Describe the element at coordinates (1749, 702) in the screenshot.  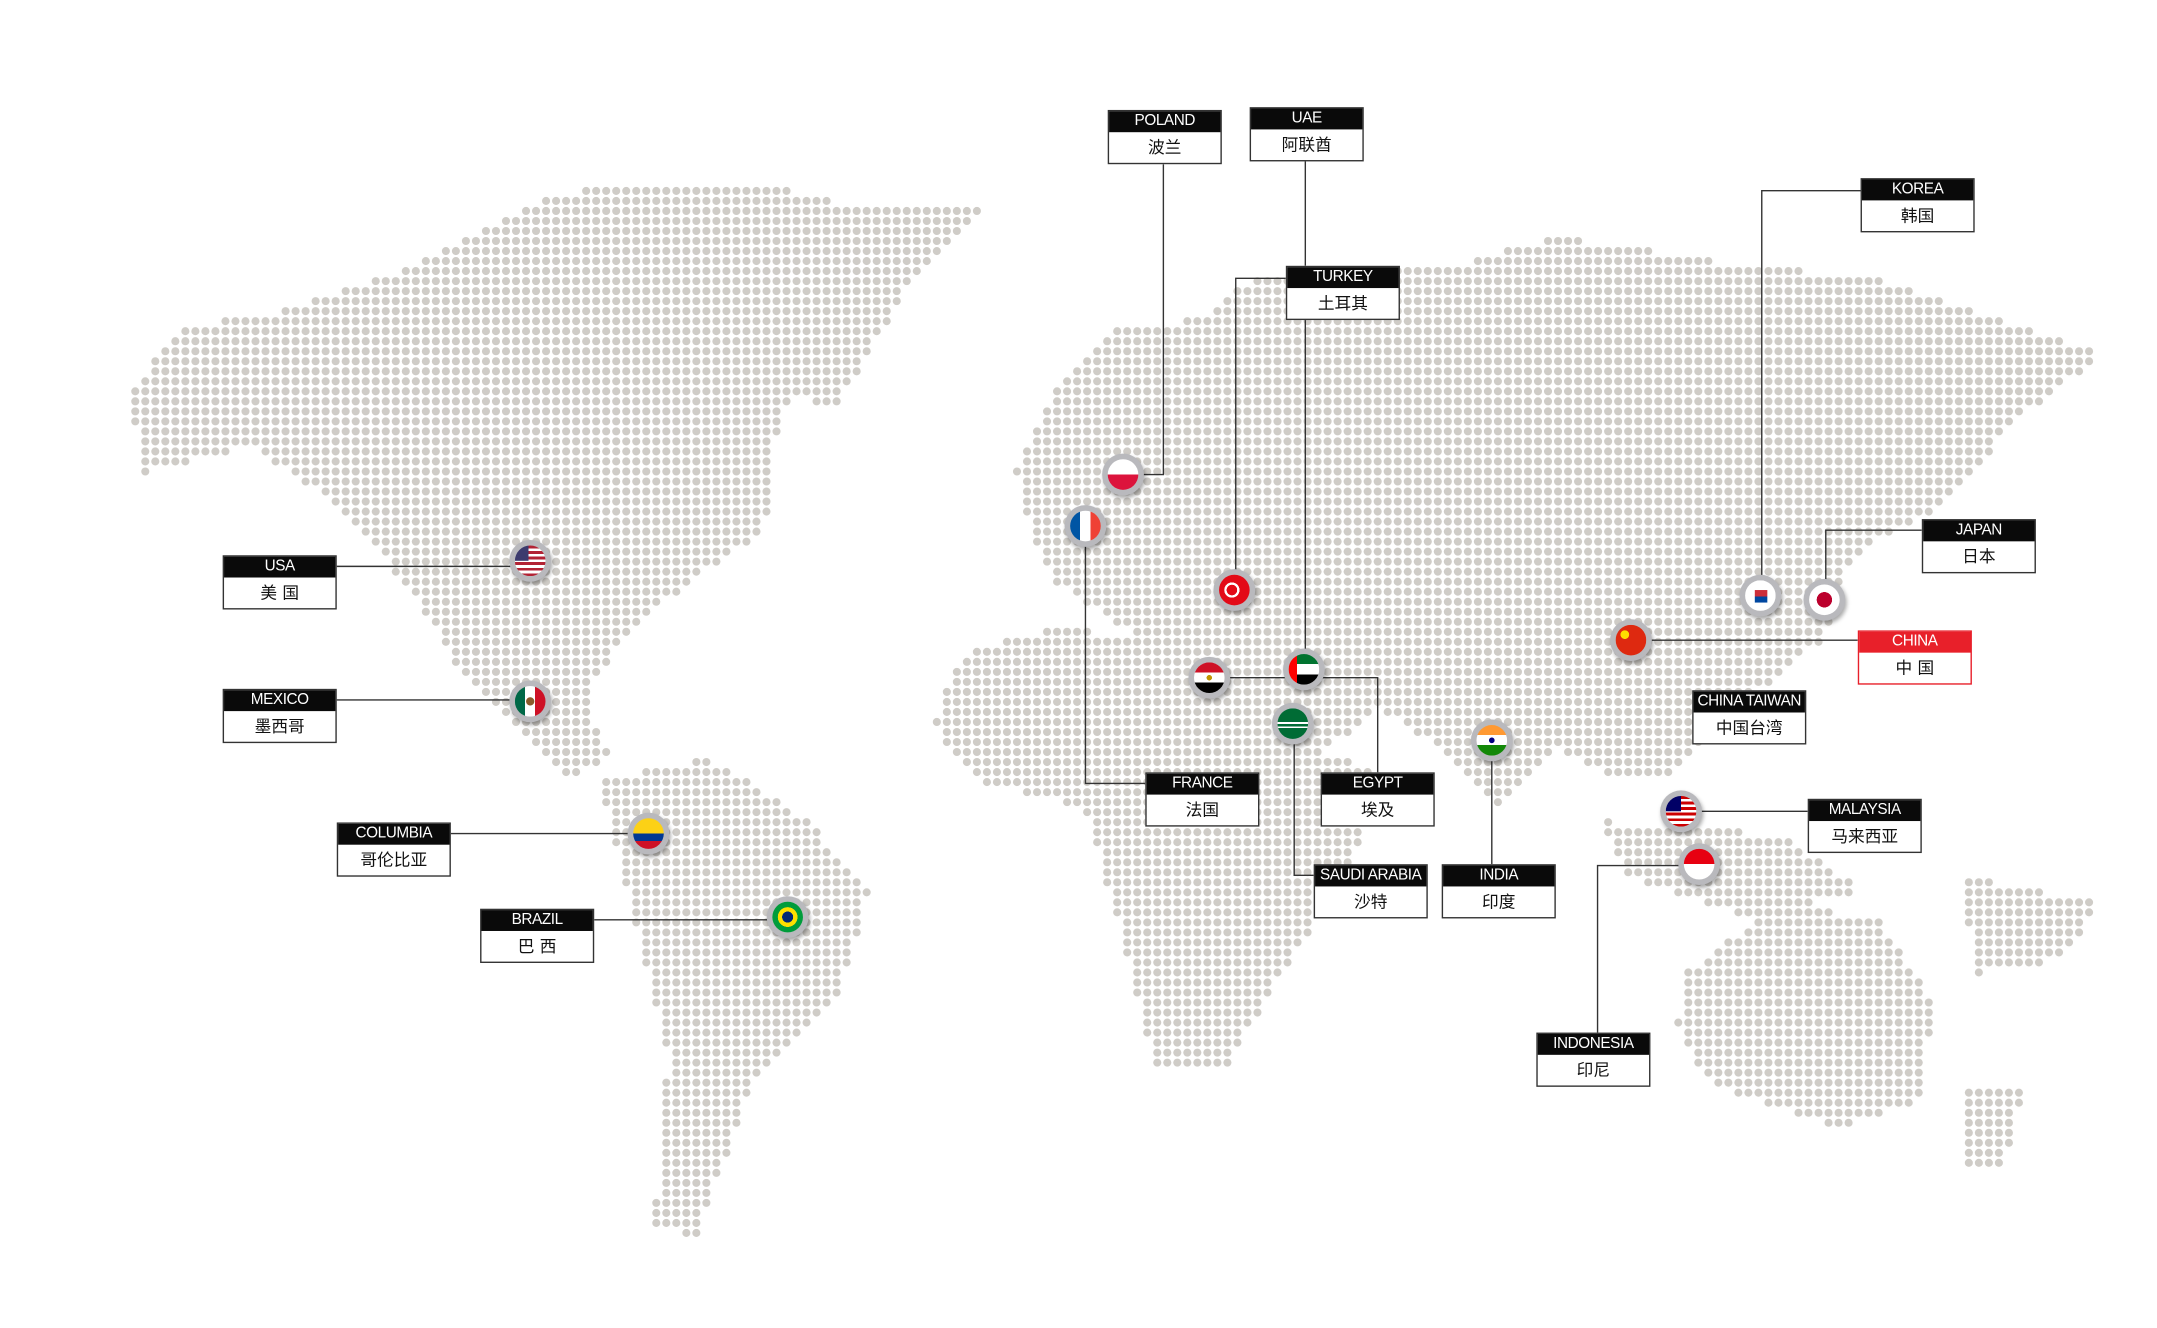
I see `label-english: CHINA TAIWAN` at that location.